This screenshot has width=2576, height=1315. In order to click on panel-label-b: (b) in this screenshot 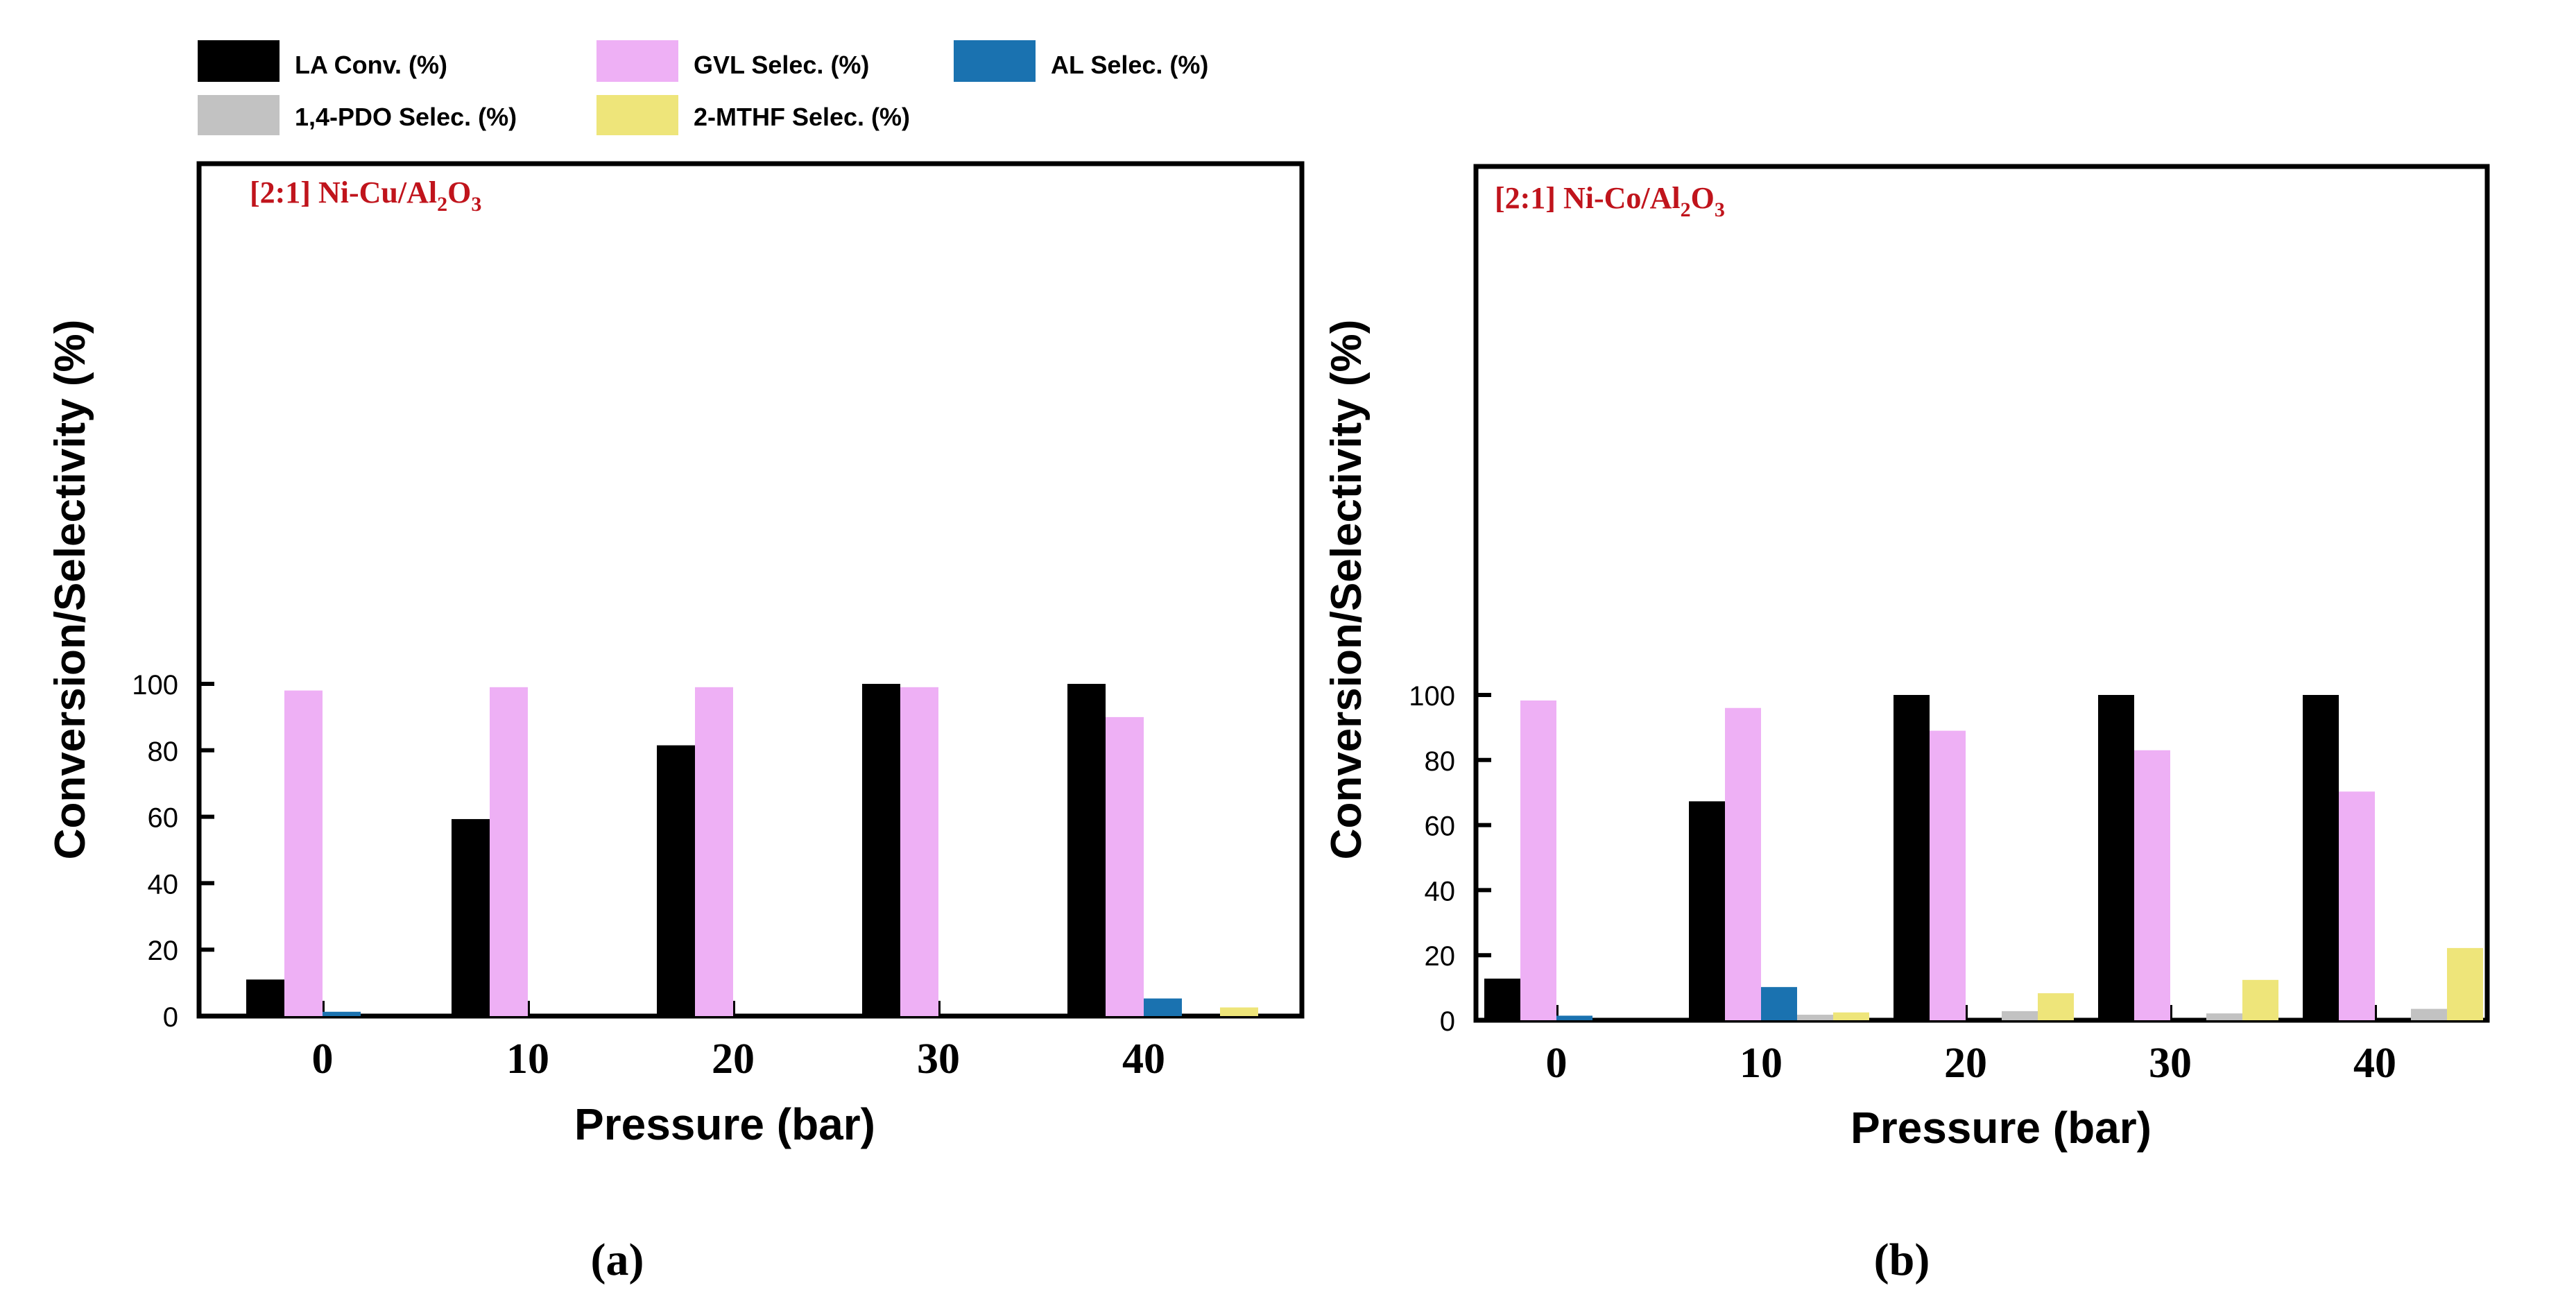, I will do `click(1902, 1260)`.